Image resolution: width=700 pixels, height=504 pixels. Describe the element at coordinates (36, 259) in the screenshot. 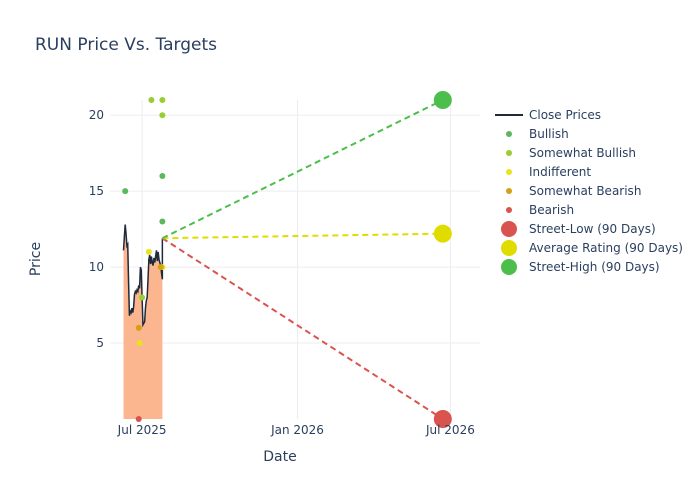

I see `y-axis-label: Price` at that location.